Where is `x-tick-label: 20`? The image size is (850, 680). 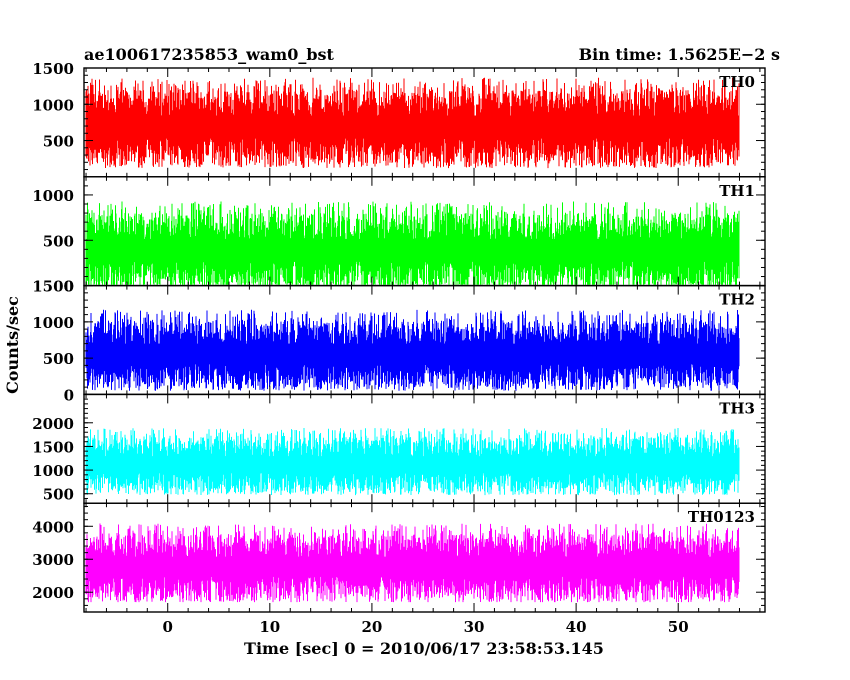
x-tick-label: 20 is located at coordinates (371, 627).